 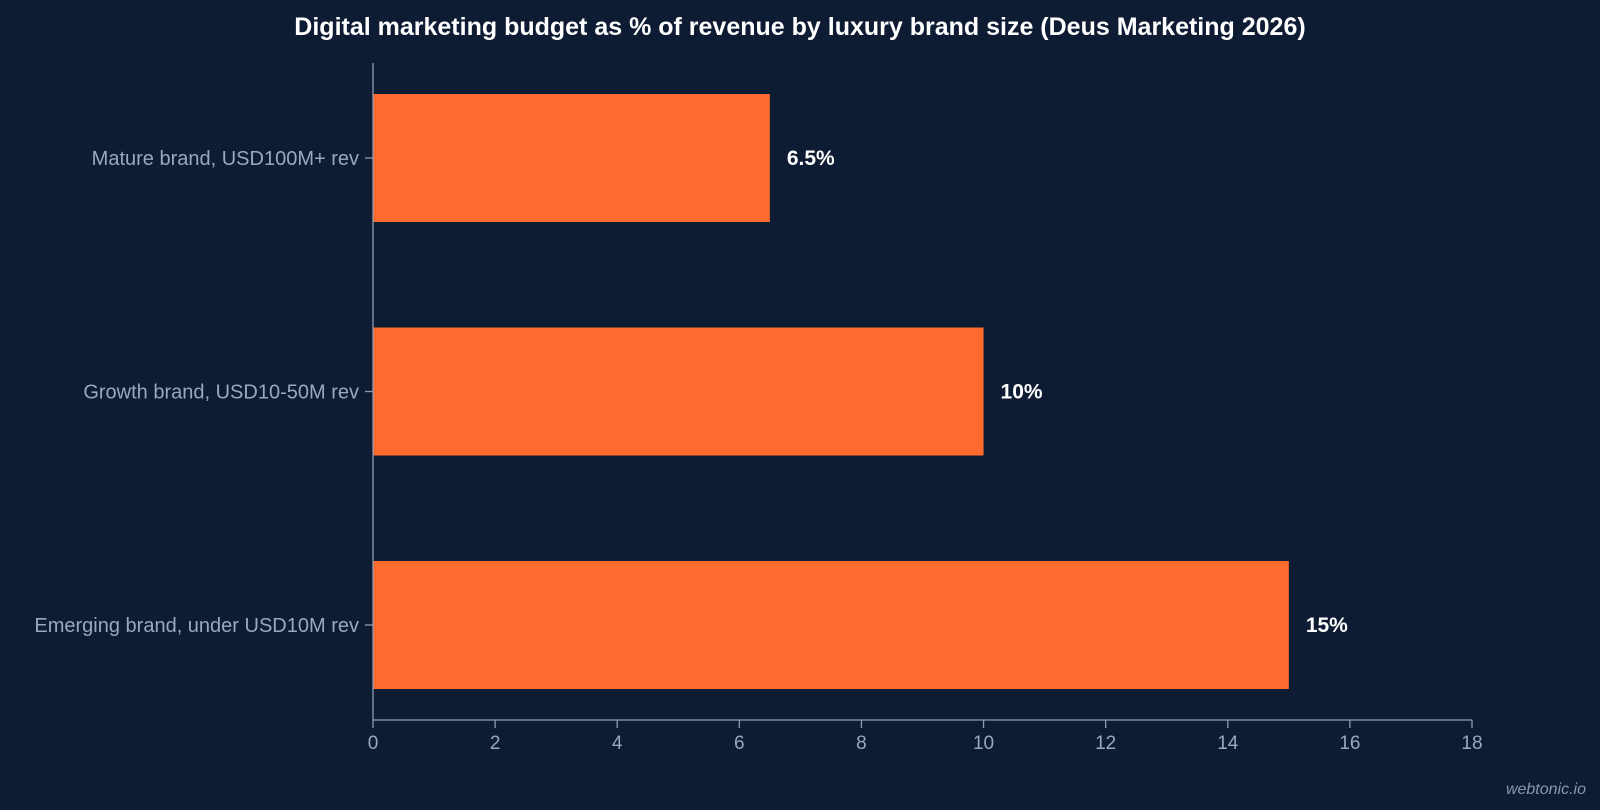 I want to click on x-tick-label: 8, so click(x=861, y=743).